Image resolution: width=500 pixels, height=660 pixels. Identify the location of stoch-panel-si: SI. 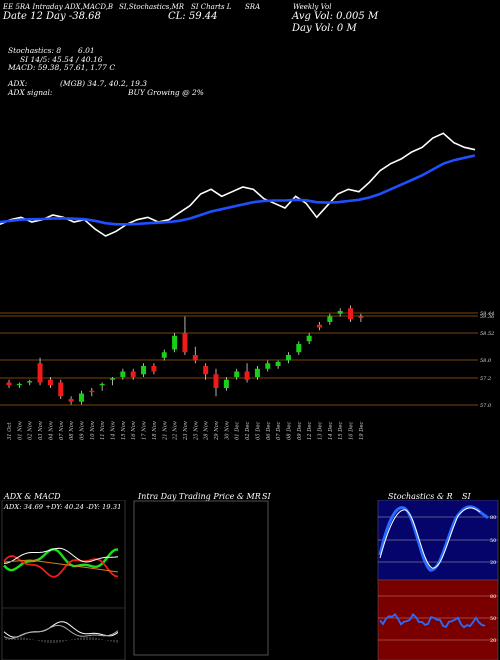
(466, 496).